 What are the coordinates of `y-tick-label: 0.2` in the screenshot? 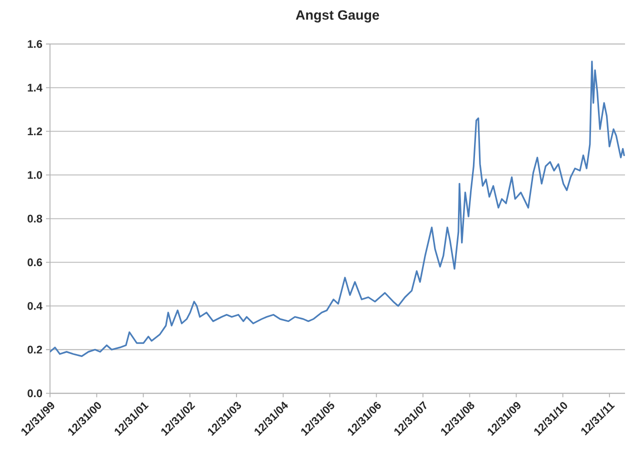 It's located at (35, 350).